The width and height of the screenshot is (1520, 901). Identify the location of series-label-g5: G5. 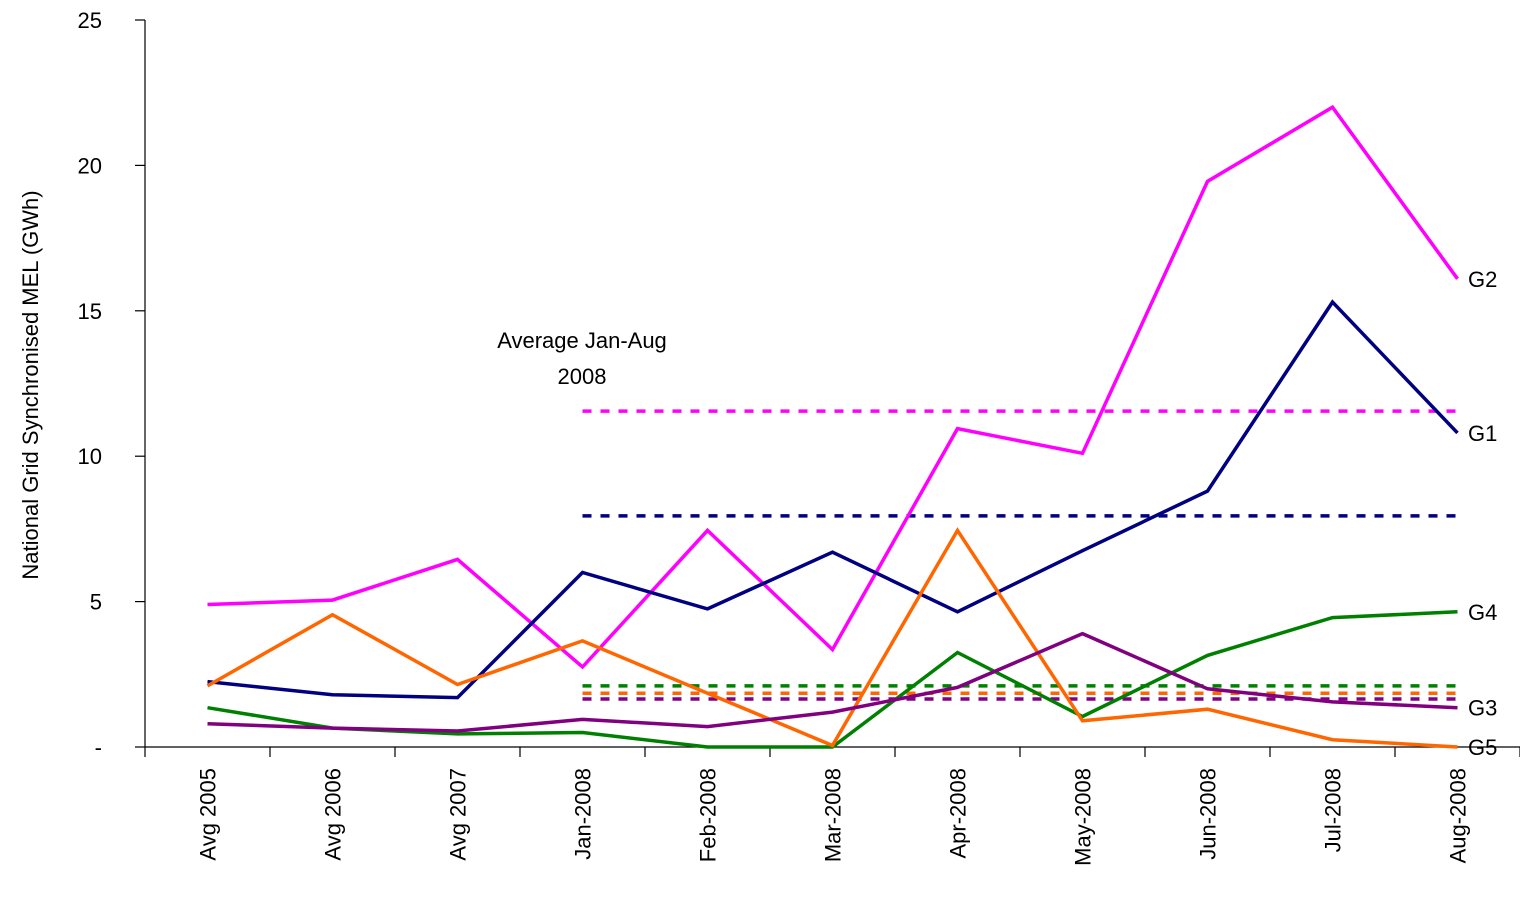
(1482, 747).